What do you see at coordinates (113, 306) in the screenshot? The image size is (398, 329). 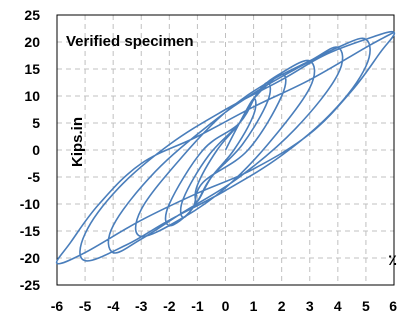 I see `x-tick-label: -4` at bounding box center [113, 306].